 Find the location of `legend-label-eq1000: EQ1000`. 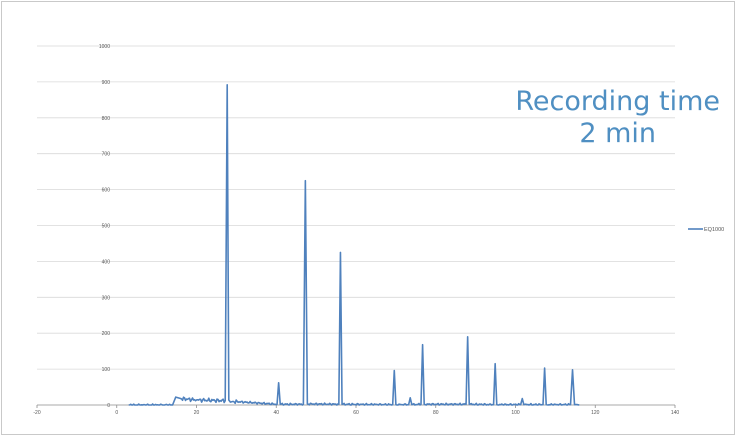

legend-label-eq1000: EQ1000 is located at coordinates (714, 230).